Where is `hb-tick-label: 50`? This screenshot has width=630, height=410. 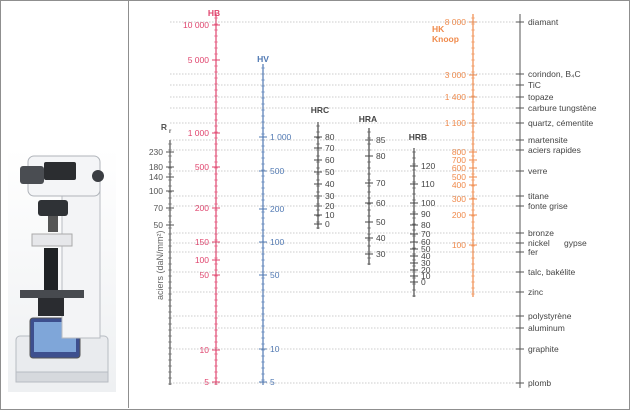
hb-tick-label: 50 is located at coordinates (205, 275).